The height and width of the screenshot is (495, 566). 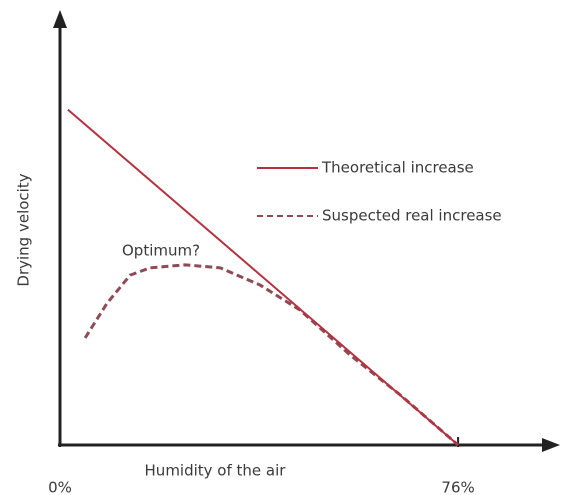 I want to click on annotation: Optimum?, so click(x=161, y=251).